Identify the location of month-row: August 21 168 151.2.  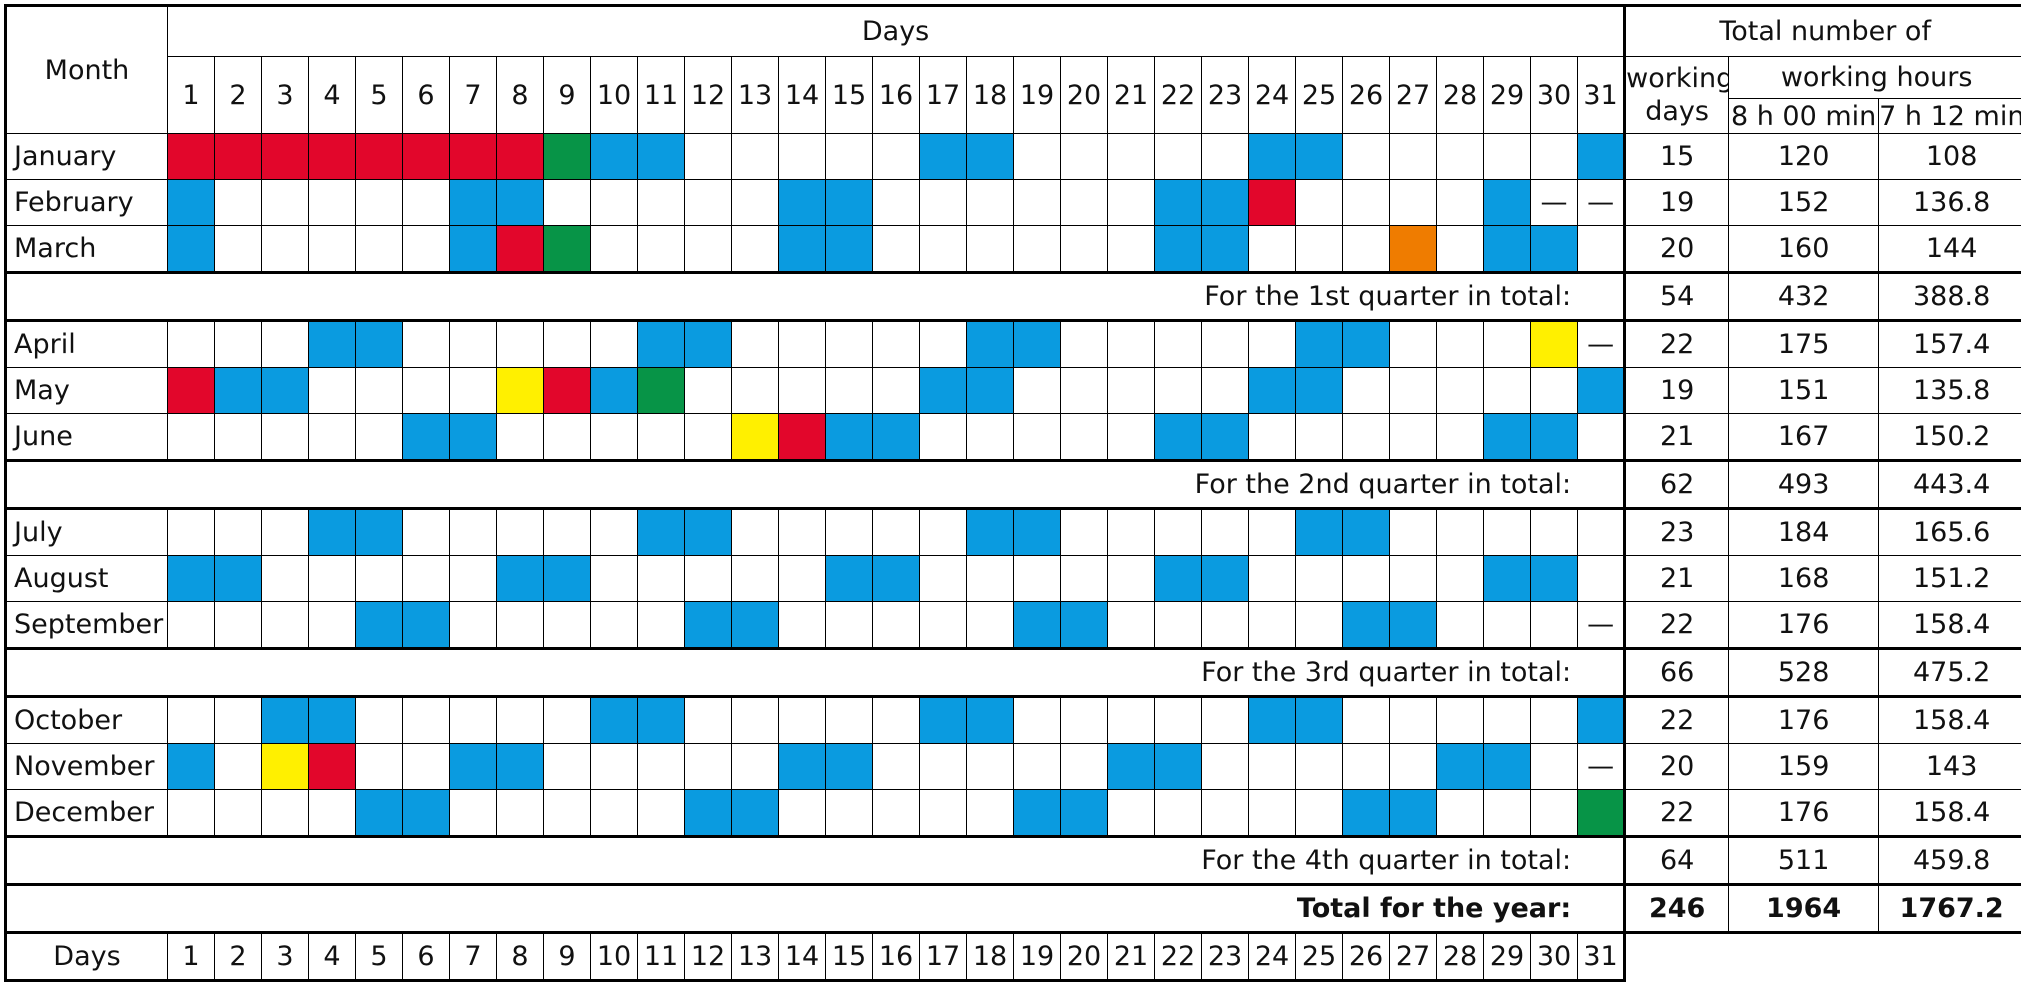
(1012, 578).